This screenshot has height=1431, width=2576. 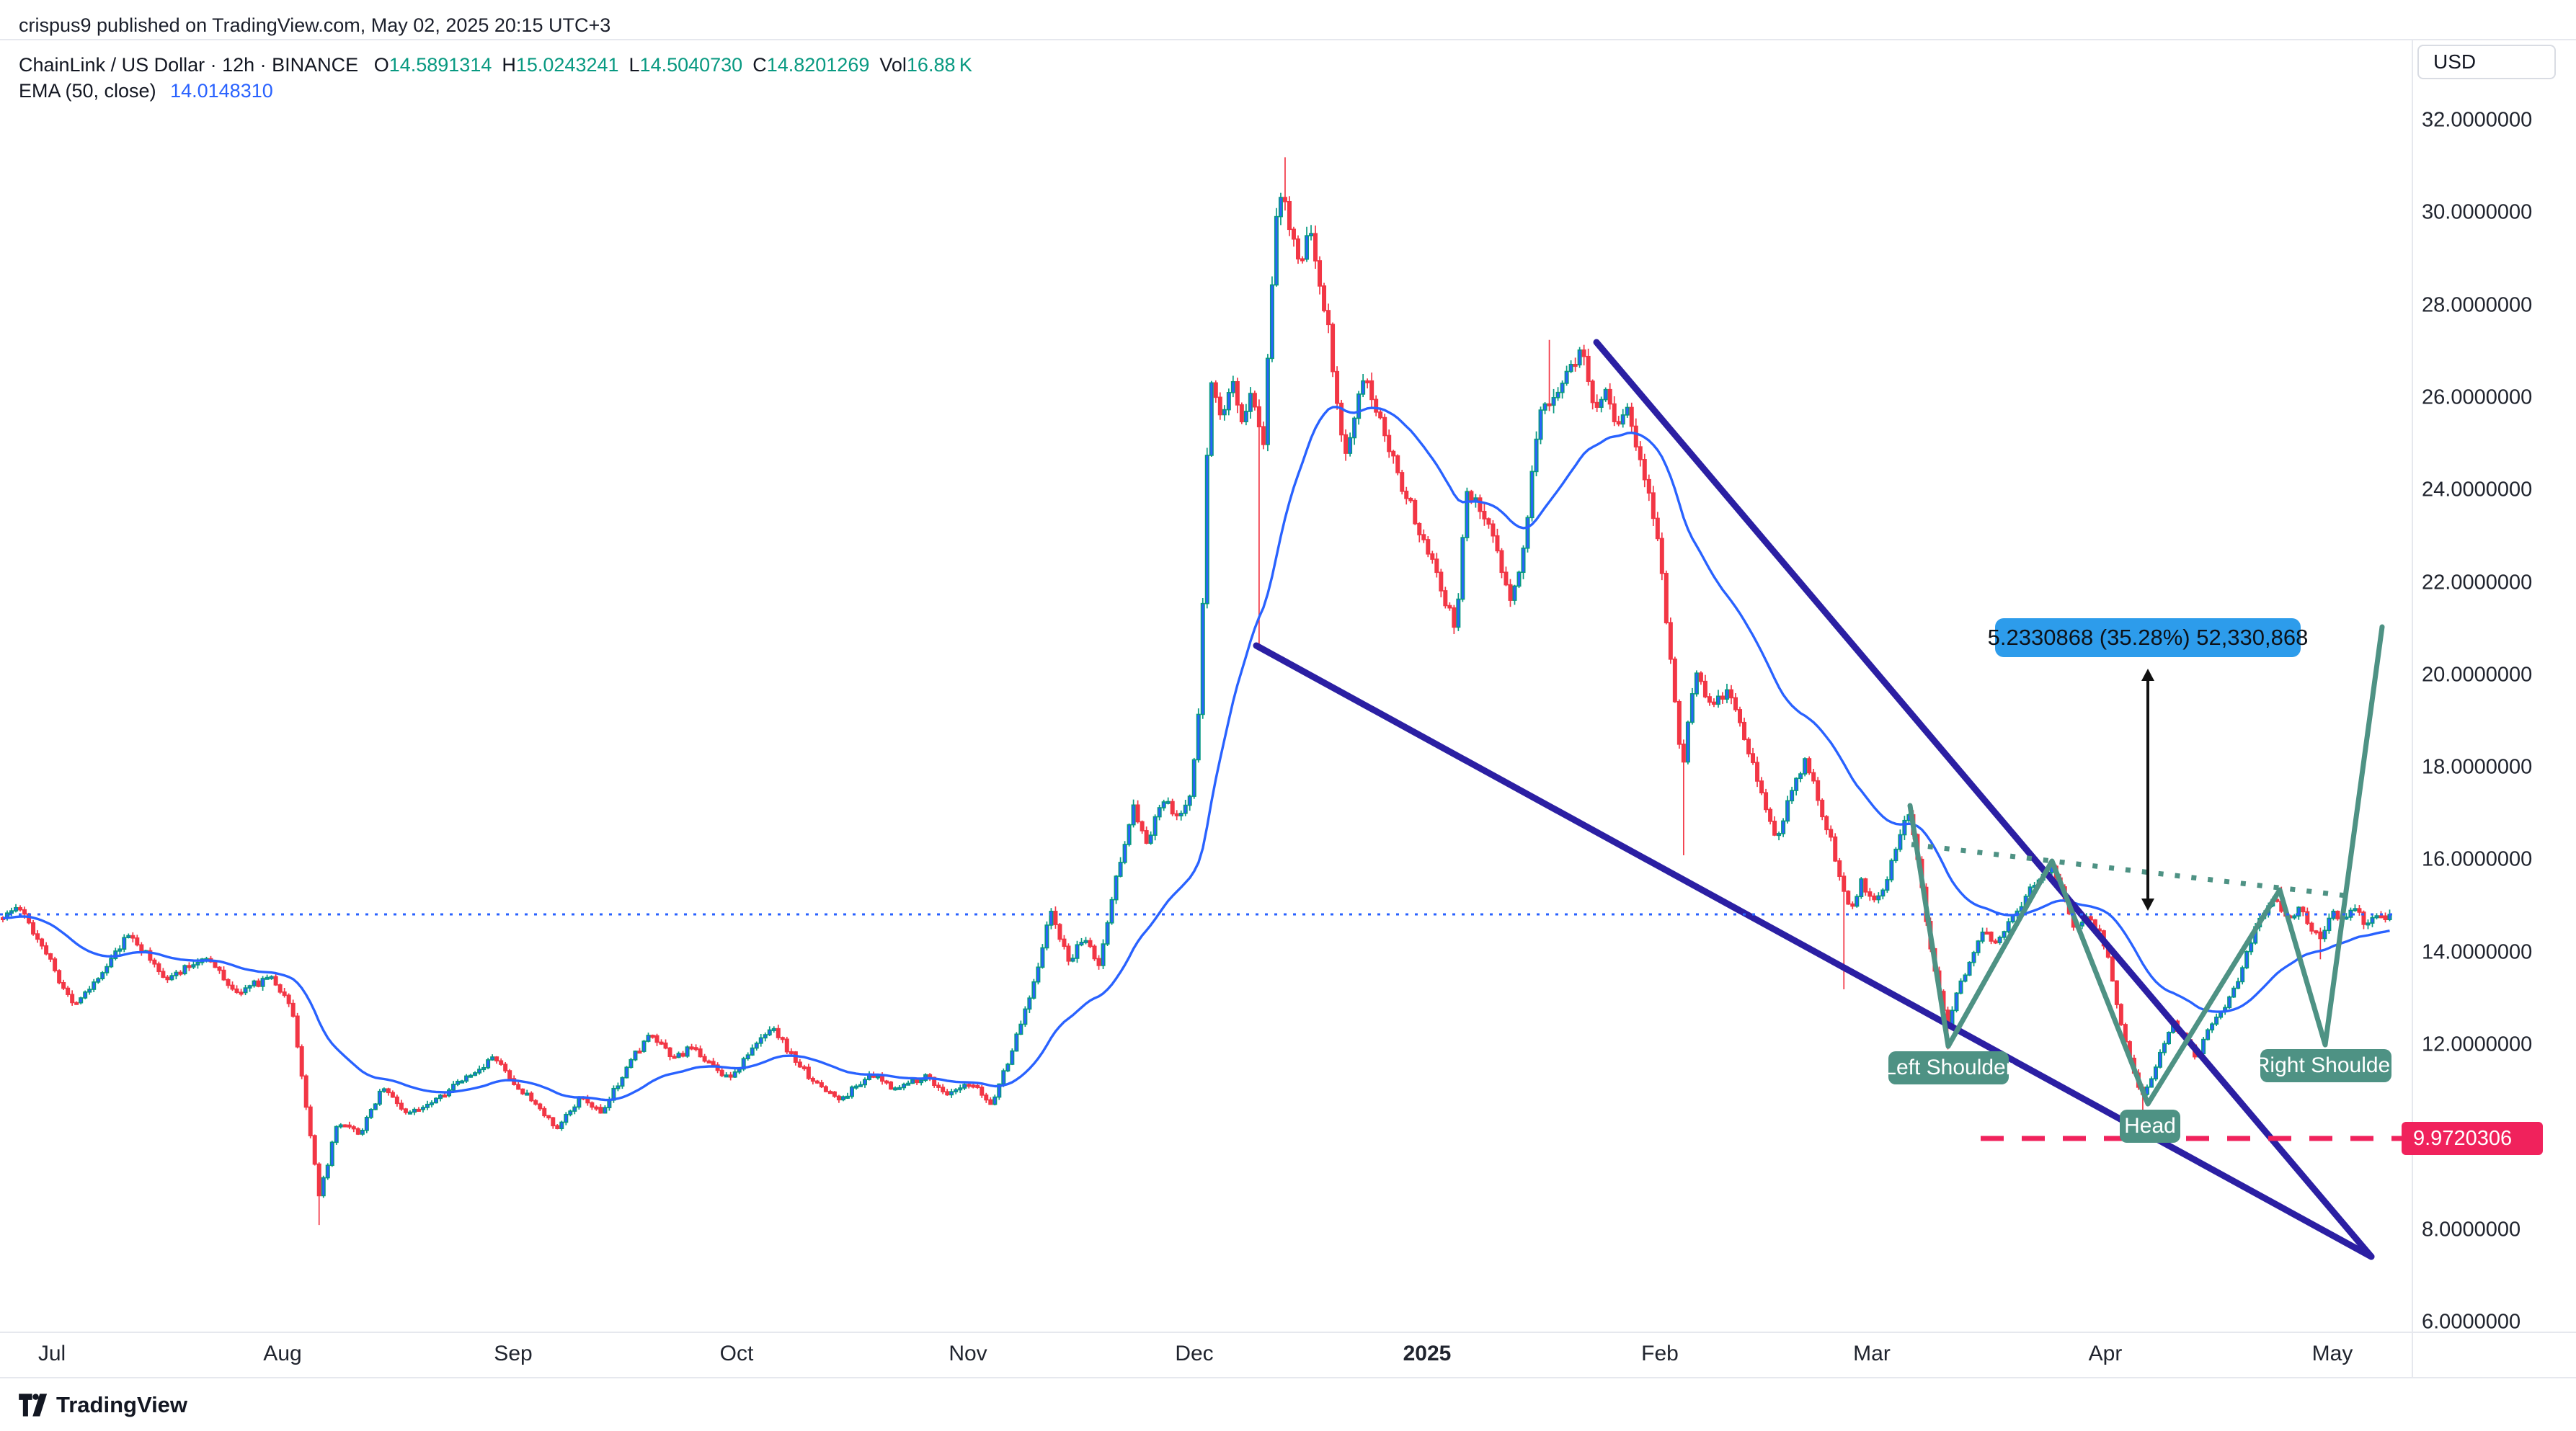 What do you see at coordinates (760, 65) in the screenshot?
I see `ohlc-key: C` at bounding box center [760, 65].